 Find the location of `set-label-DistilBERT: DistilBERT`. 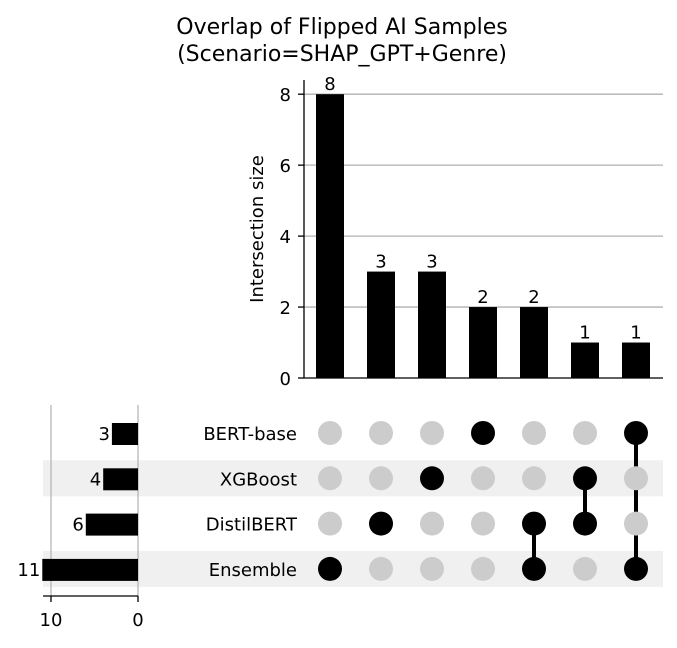

set-label-DistilBERT: DistilBERT is located at coordinates (252, 525).